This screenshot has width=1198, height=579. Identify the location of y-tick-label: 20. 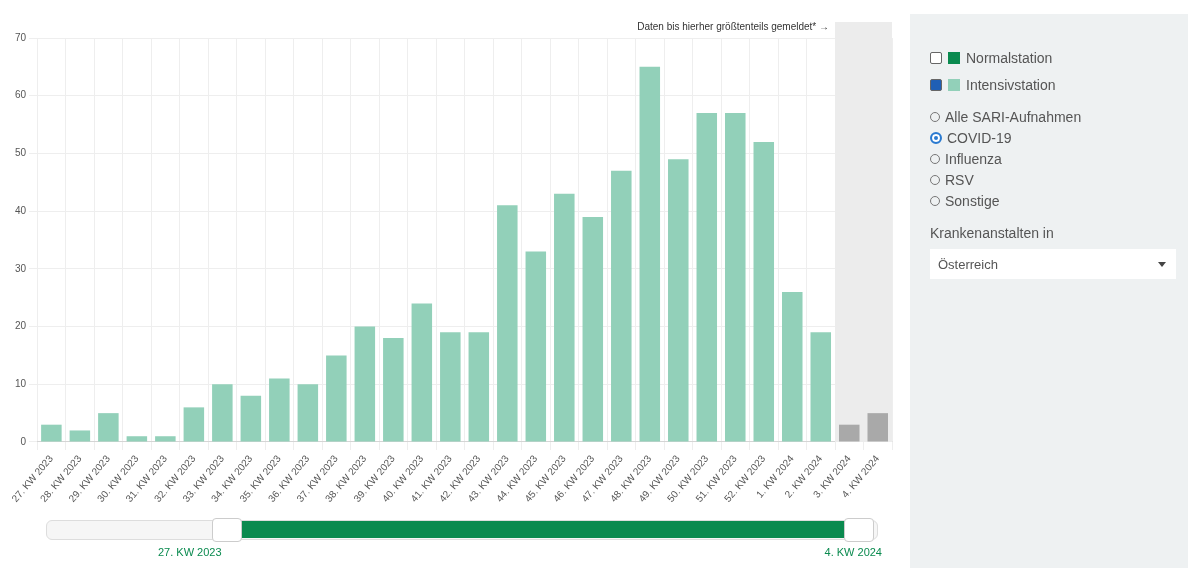
(21, 326).